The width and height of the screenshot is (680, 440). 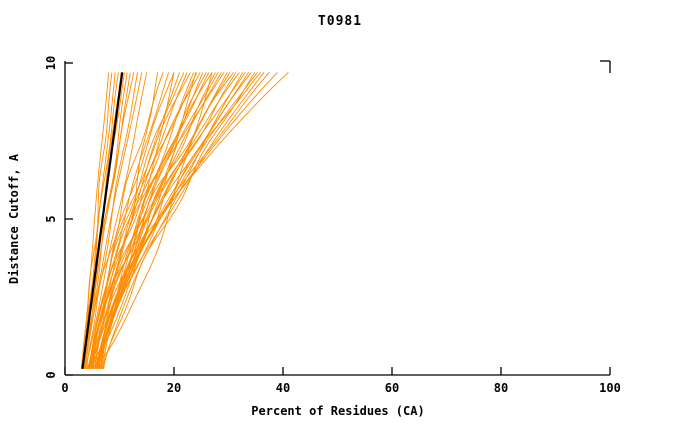 What do you see at coordinates (174, 388) in the screenshot?
I see `x-tick-label: 20` at bounding box center [174, 388].